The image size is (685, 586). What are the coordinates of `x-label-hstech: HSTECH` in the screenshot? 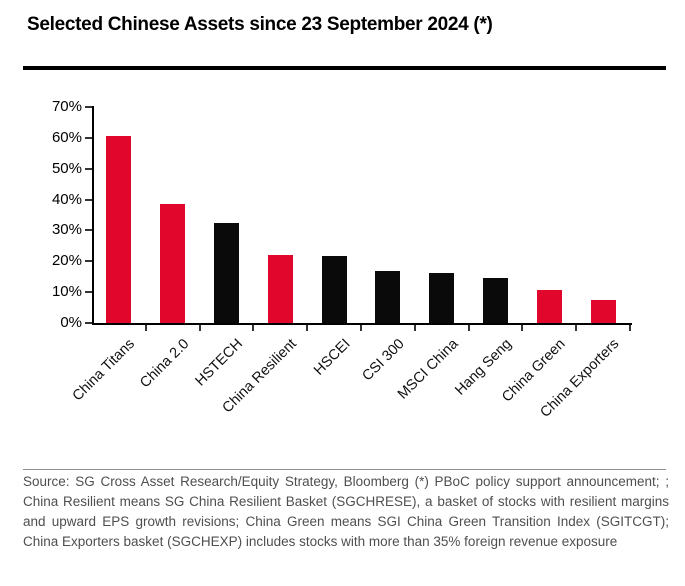 It's located at (219, 363).